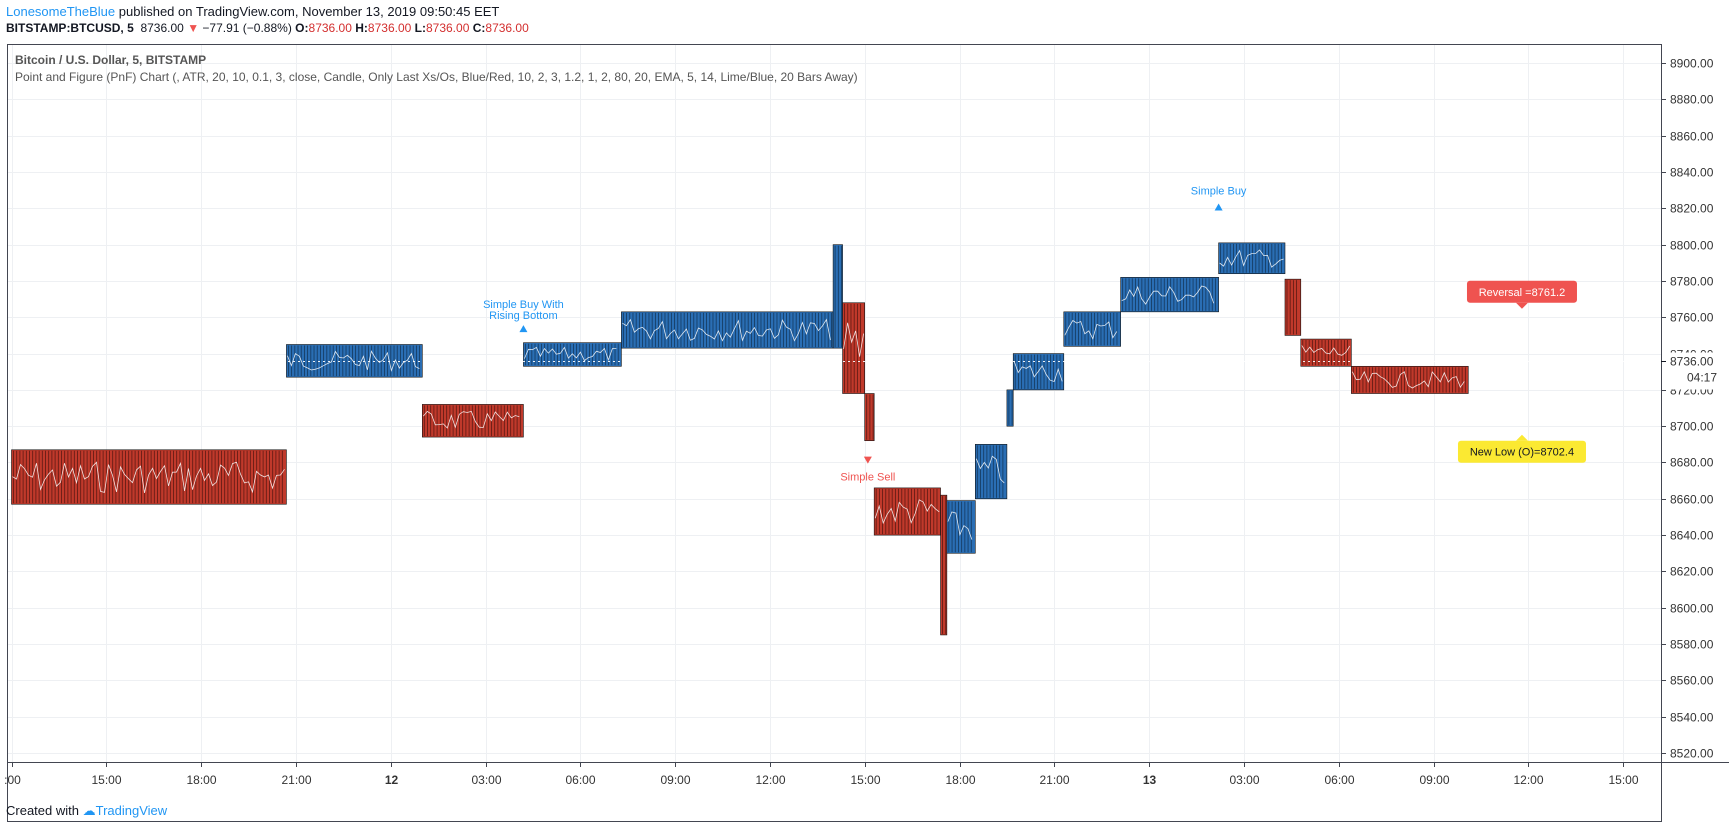  I want to click on signal-label-line2: Rising Bottom, so click(523, 316).